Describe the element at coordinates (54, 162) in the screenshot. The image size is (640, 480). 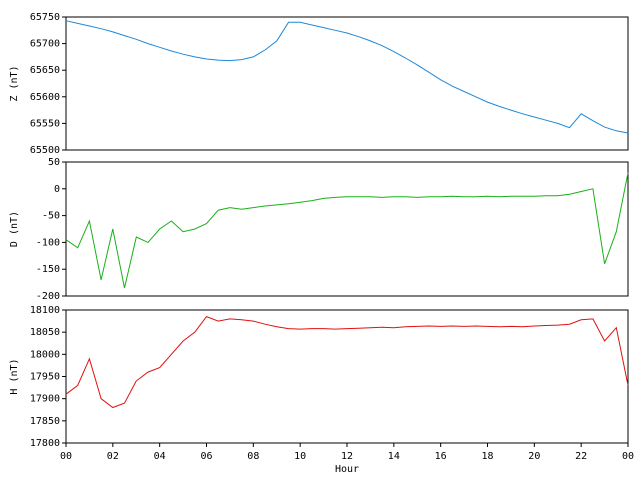
I see `y-tick-label: 50` at that location.